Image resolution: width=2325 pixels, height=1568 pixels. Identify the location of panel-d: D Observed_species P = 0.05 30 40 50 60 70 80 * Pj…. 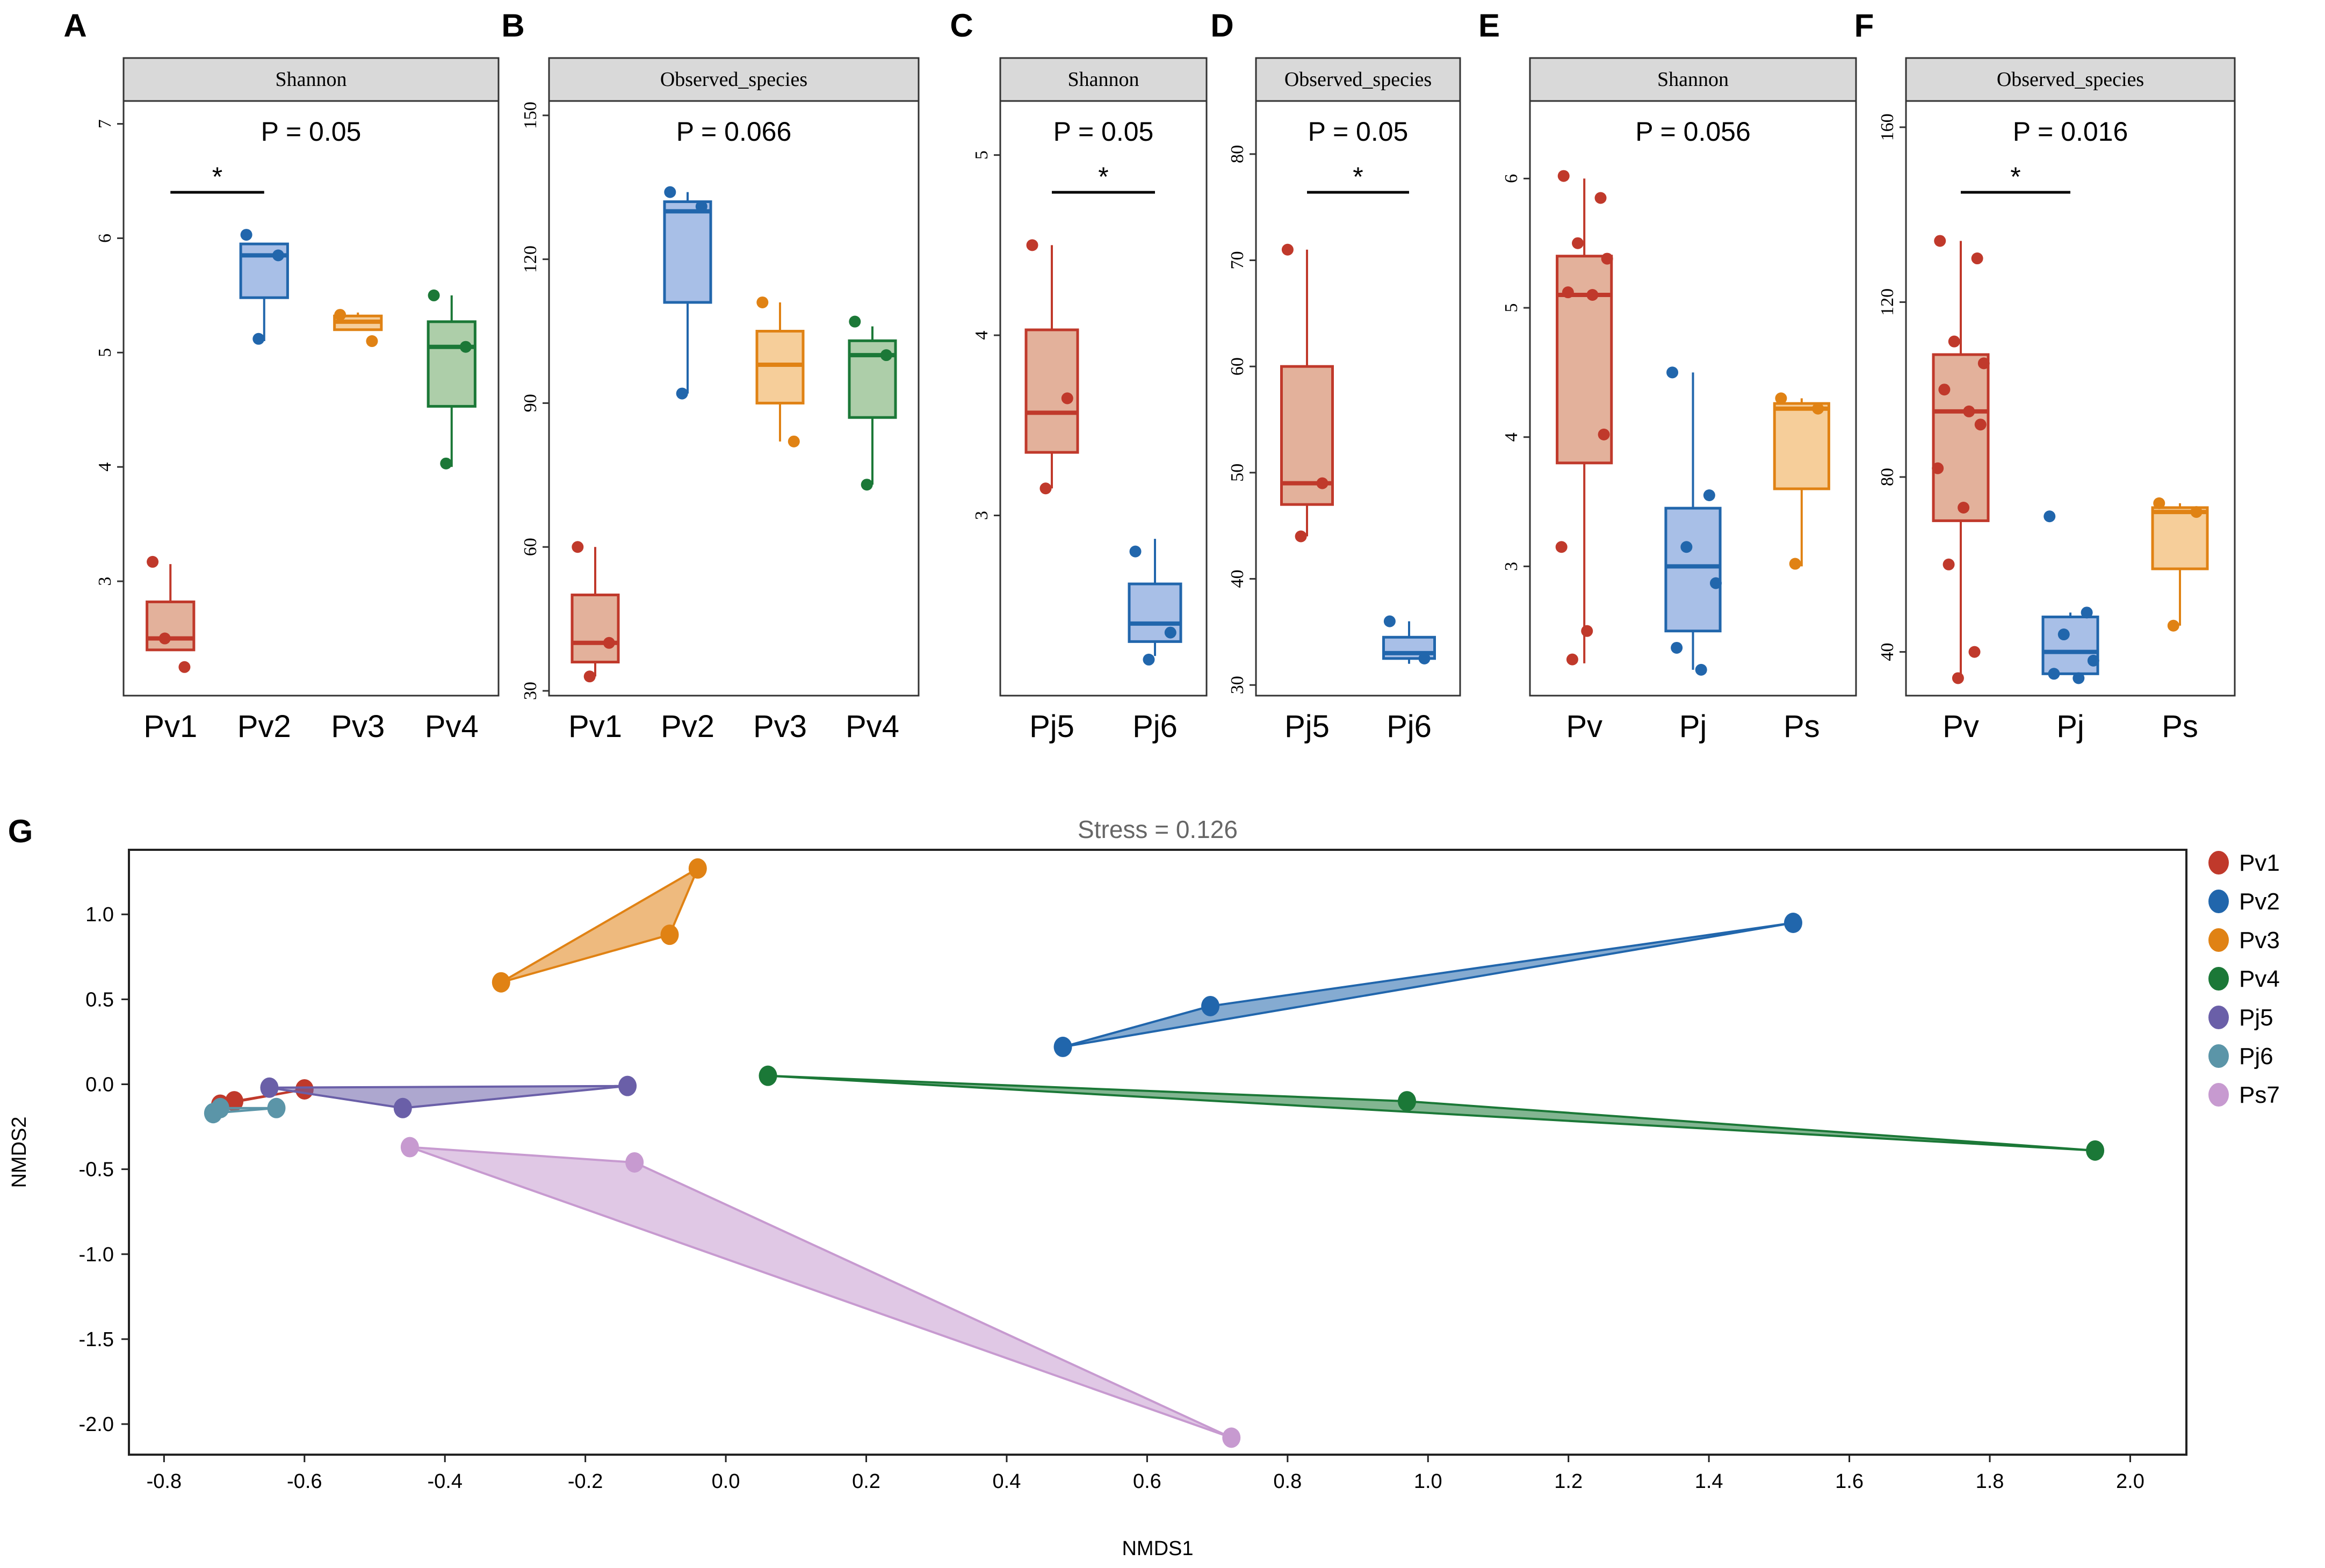
(1335, 376).